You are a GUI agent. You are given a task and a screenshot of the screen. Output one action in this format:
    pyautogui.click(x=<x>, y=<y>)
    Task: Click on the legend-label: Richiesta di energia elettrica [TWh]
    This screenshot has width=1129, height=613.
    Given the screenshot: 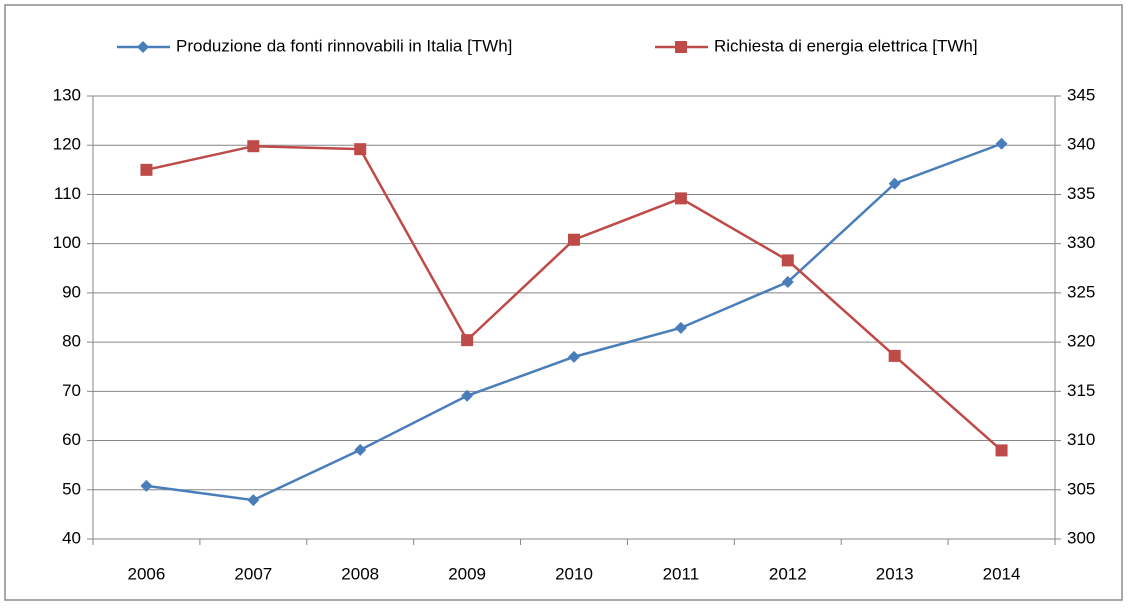 What is the action you would take?
    pyautogui.click(x=846, y=45)
    